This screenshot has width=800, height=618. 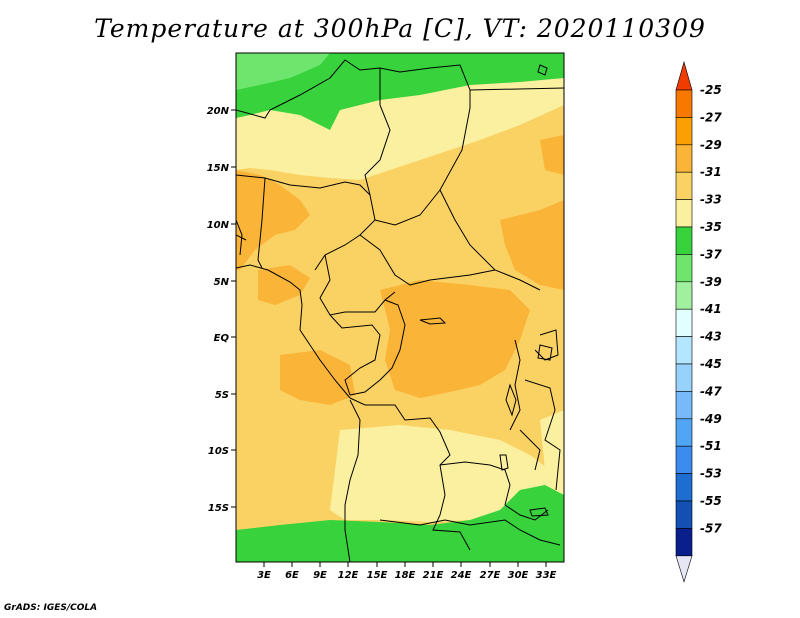 What do you see at coordinates (292, 575) in the screenshot?
I see `lon-label: 6E` at bounding box center [292, 575].